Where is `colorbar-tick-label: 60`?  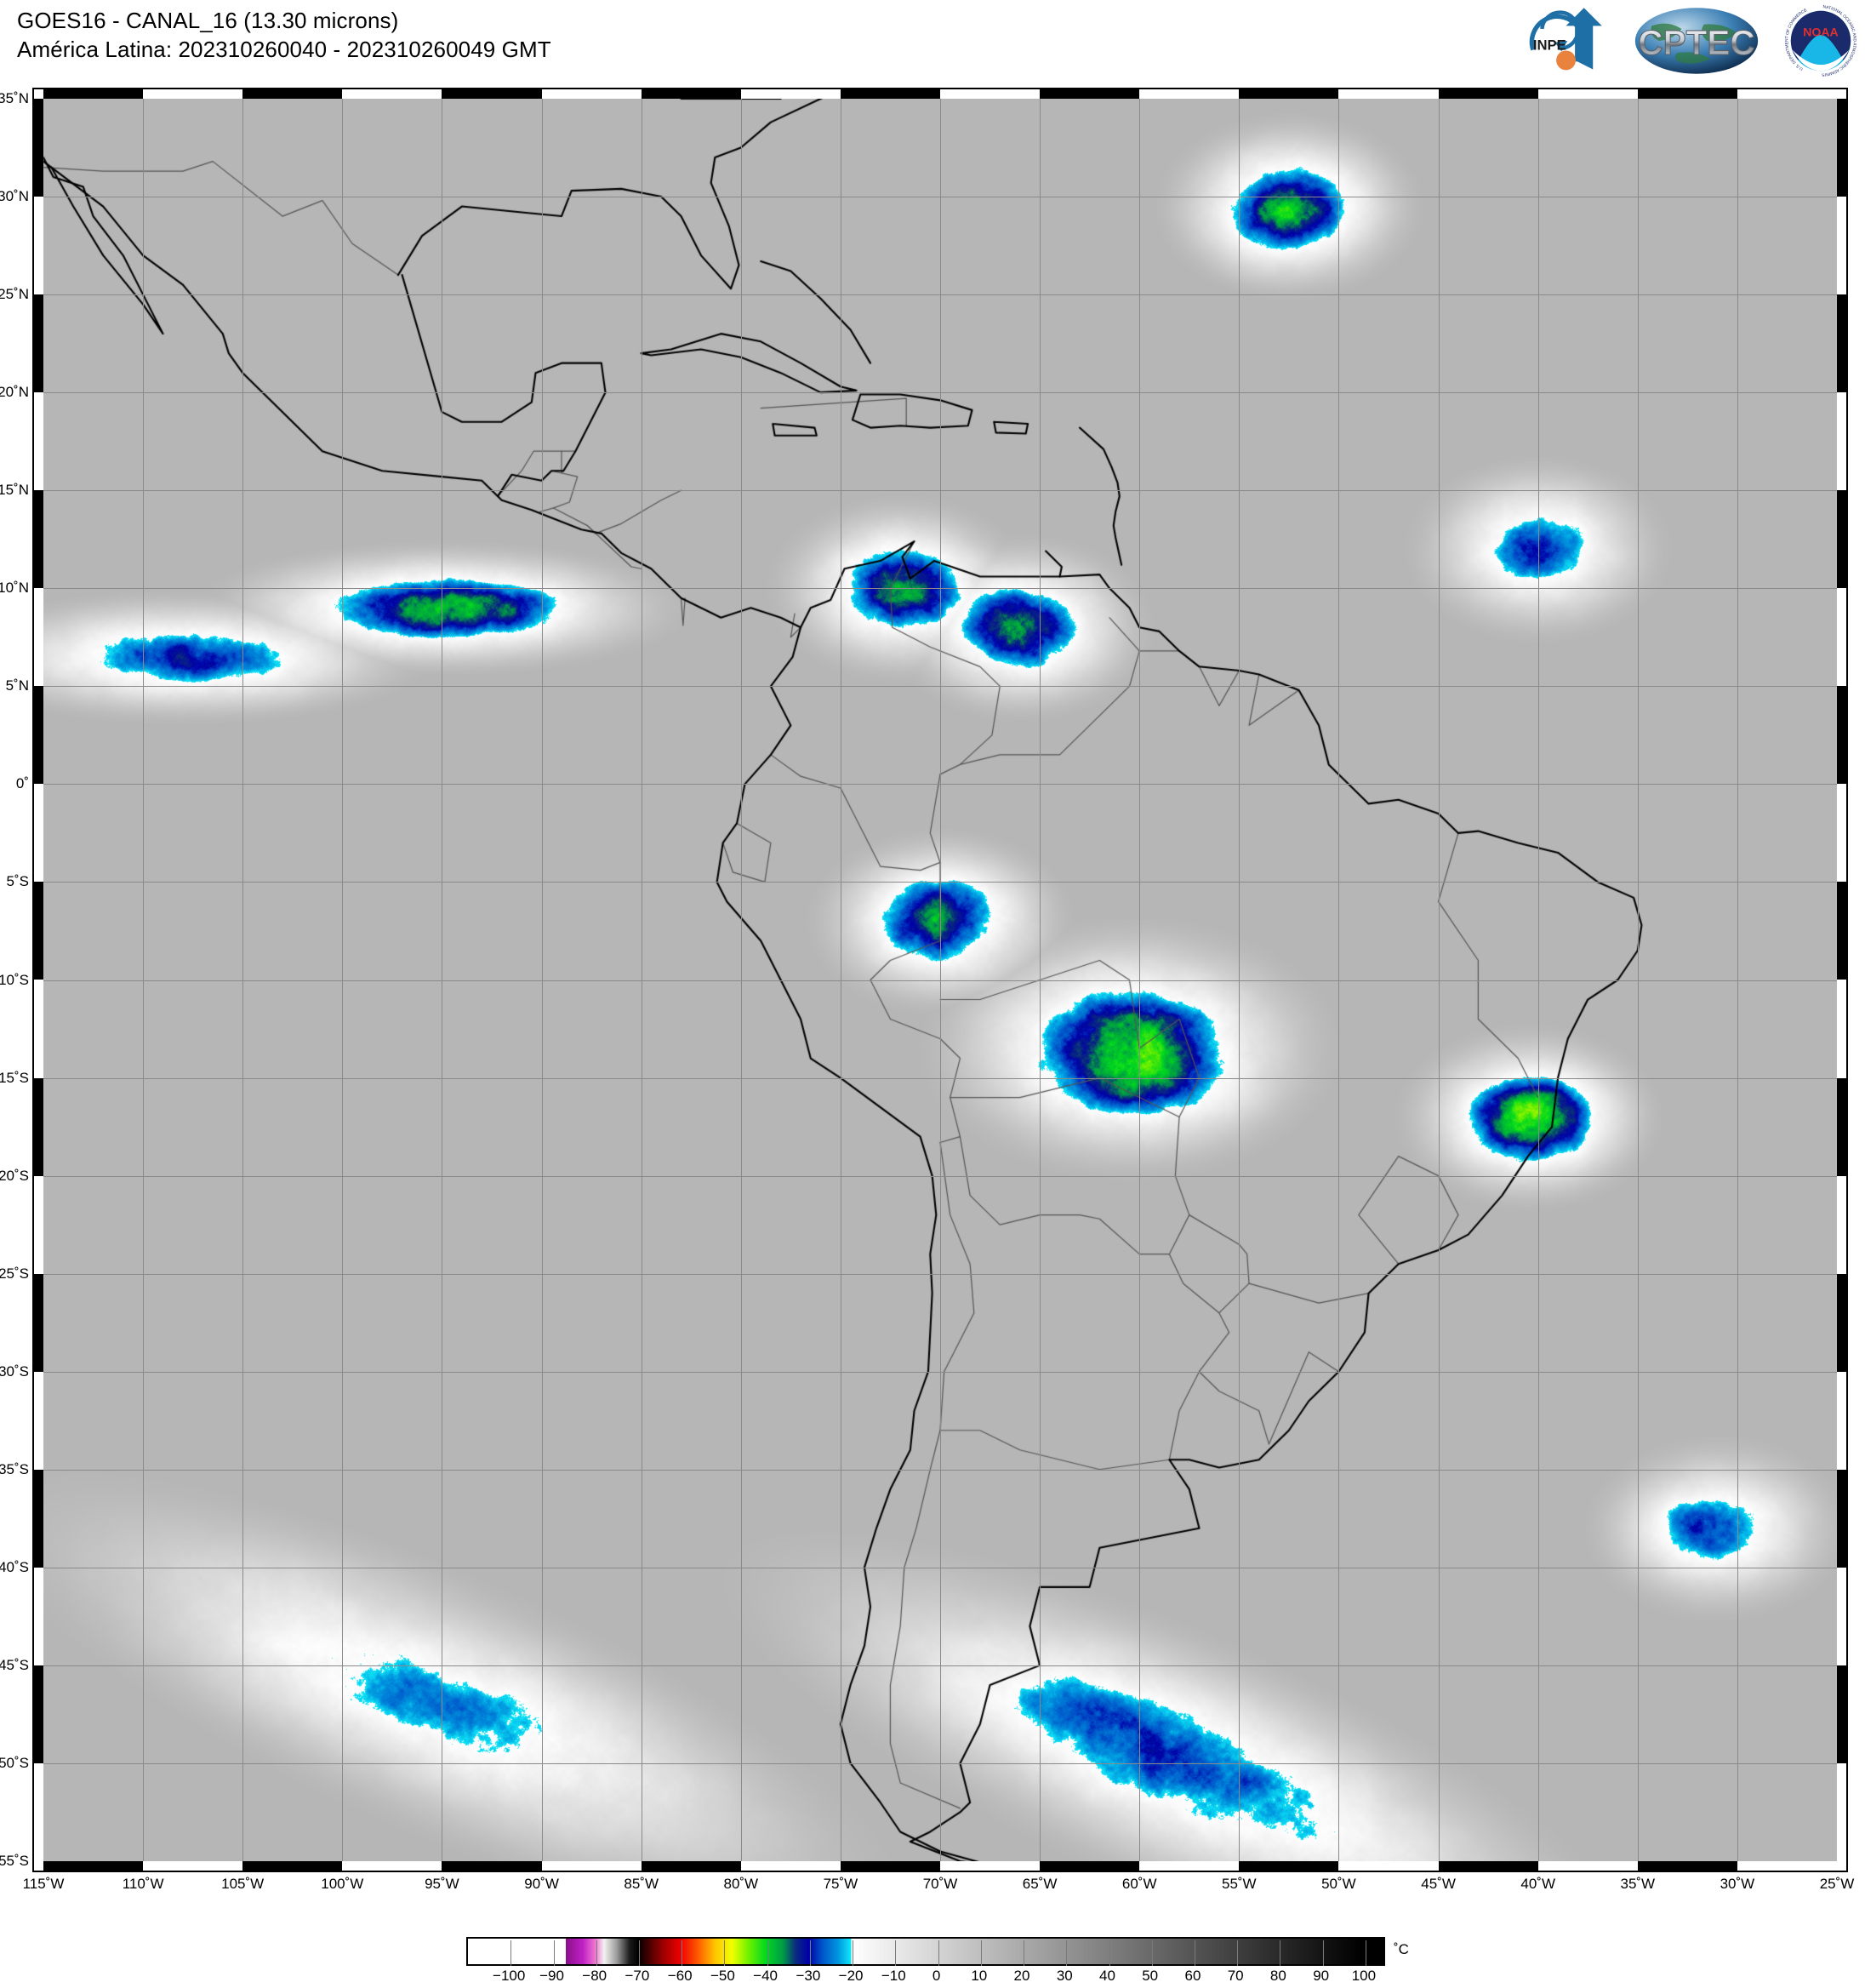 colorbar-tick-label: 60 is located at coordinates (1193, 1976).